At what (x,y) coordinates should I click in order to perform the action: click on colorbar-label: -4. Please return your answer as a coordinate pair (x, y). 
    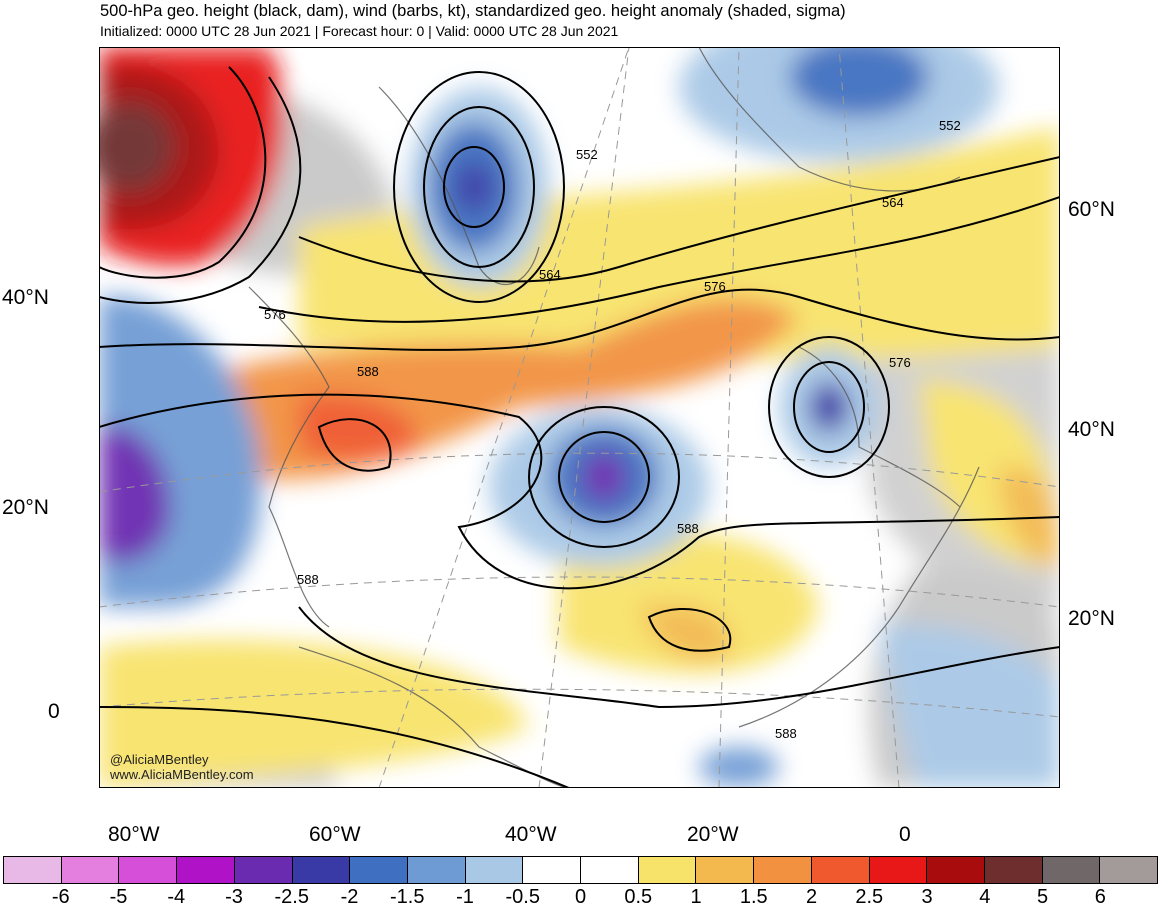
    Looking at the image, I should click on (176, 897).